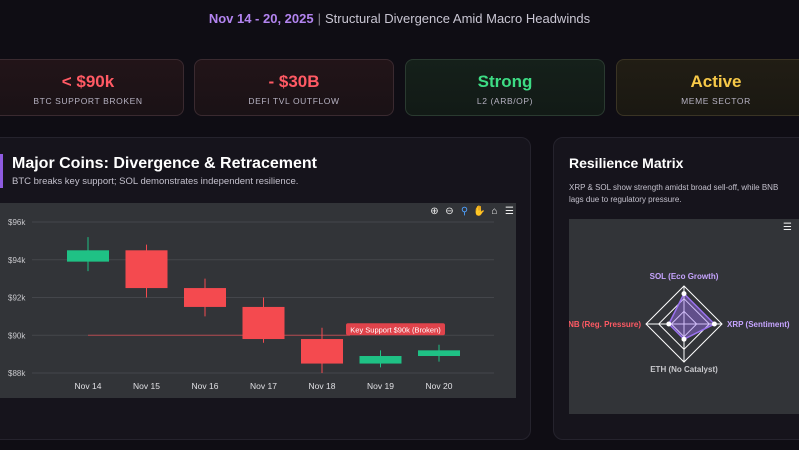 The height and width of the screenshot is (450, 799). What do you see at coordinates (1, 171) in the screenshot?
I see `panel-accent-bar` at bounding box center [1, 171].